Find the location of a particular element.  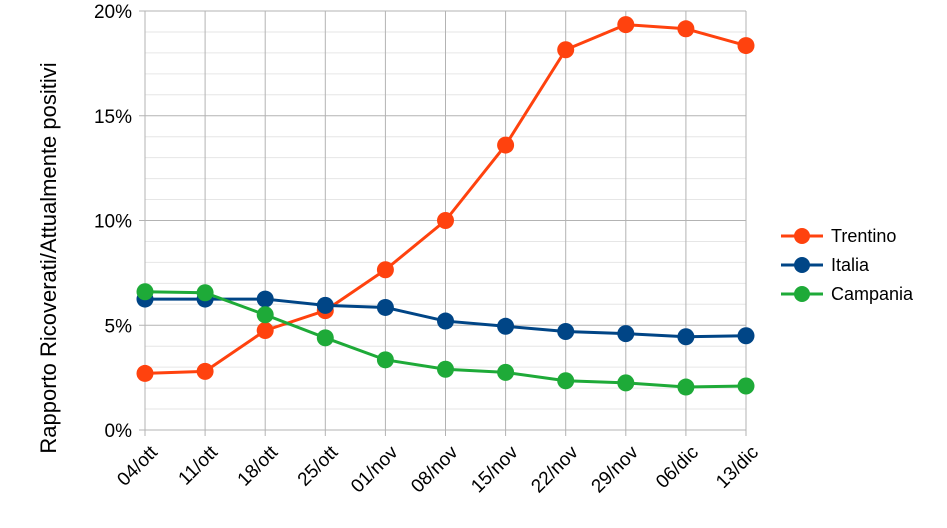

y-tick-labels: 0% 5% 10% 15% 20% is located at coordinates (113, 222).